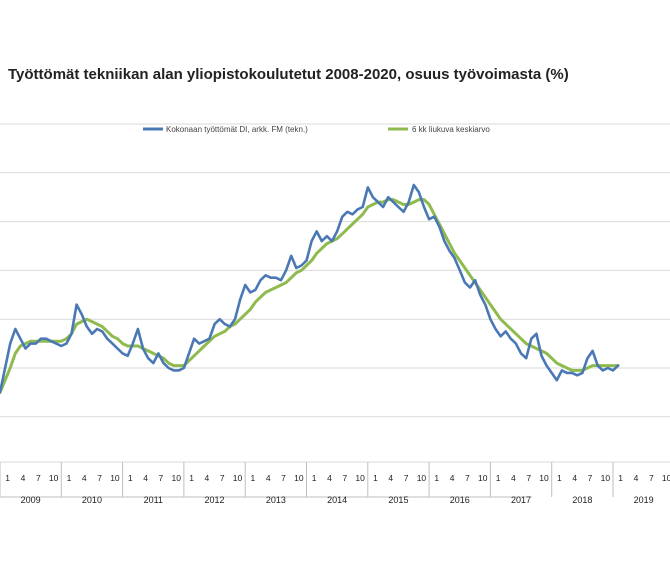 The height and width of the screenshot is (576, 670). What do you see at coordinates (451, 129) in the screenshot?
I see `legend-label-moving-average: 6 kk liukuva keskiarvo` at bounding box center [451, 129].